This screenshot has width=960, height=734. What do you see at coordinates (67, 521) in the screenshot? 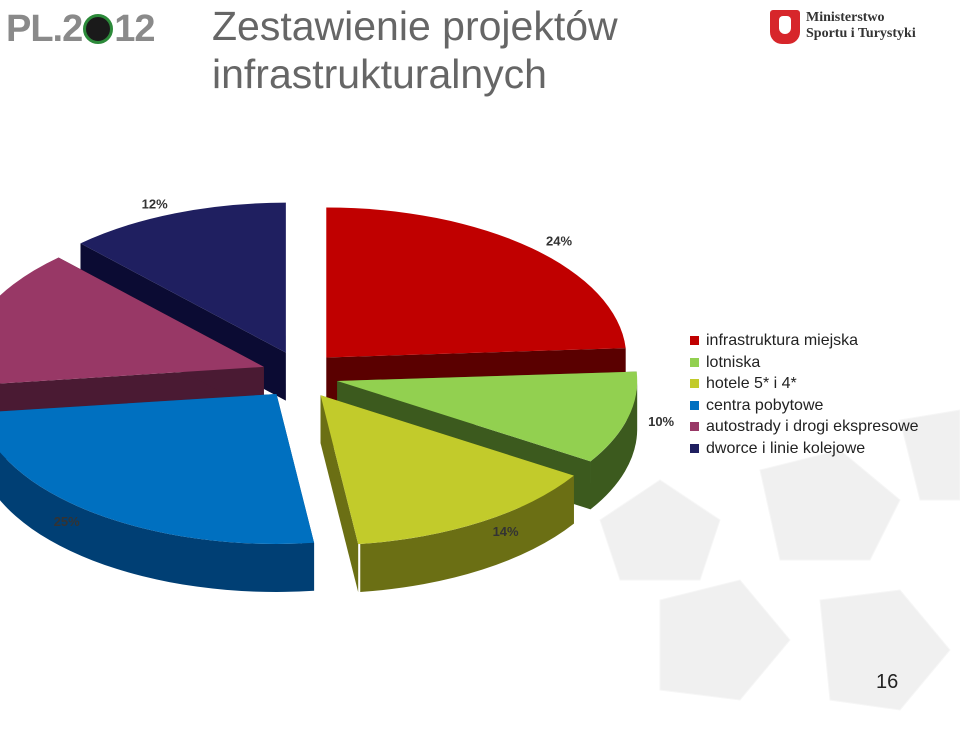
I see `data-label-3: 25%` at bounding box center [67, 521].